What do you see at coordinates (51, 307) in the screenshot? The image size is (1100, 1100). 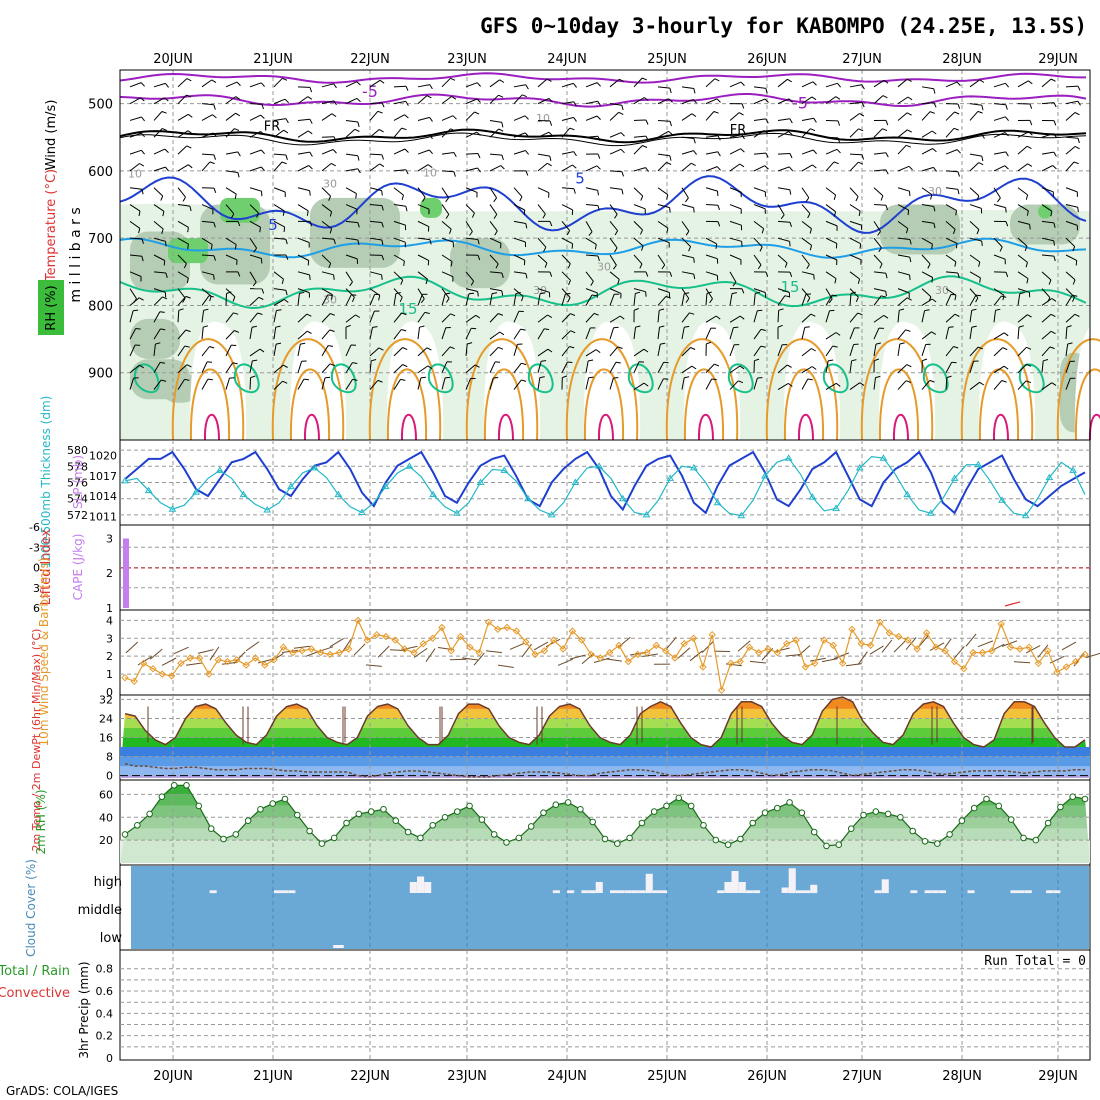 I see `rh-legend-swatch` at bounding box center [51, 307].